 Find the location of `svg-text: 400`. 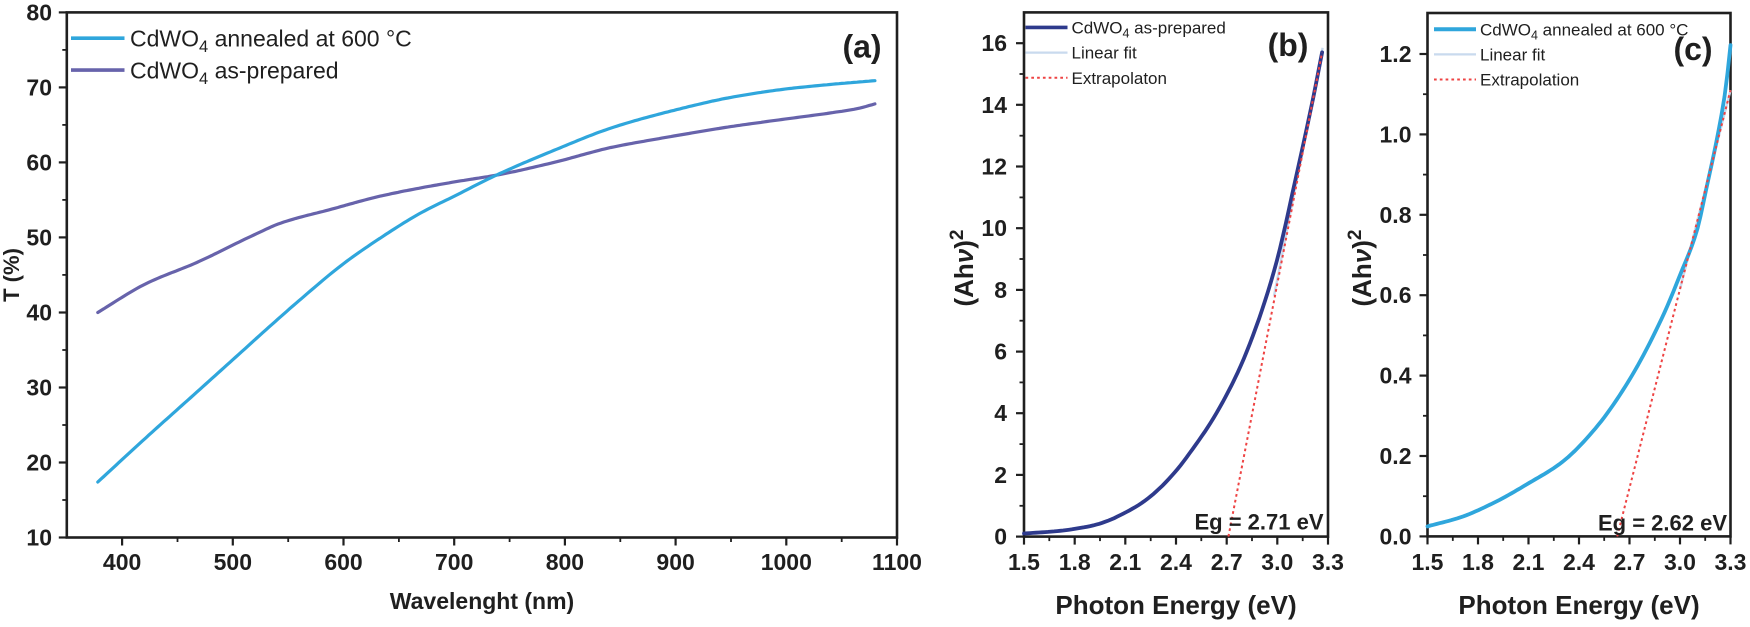

svg-text: 400 is located at coordinates (122, 562).